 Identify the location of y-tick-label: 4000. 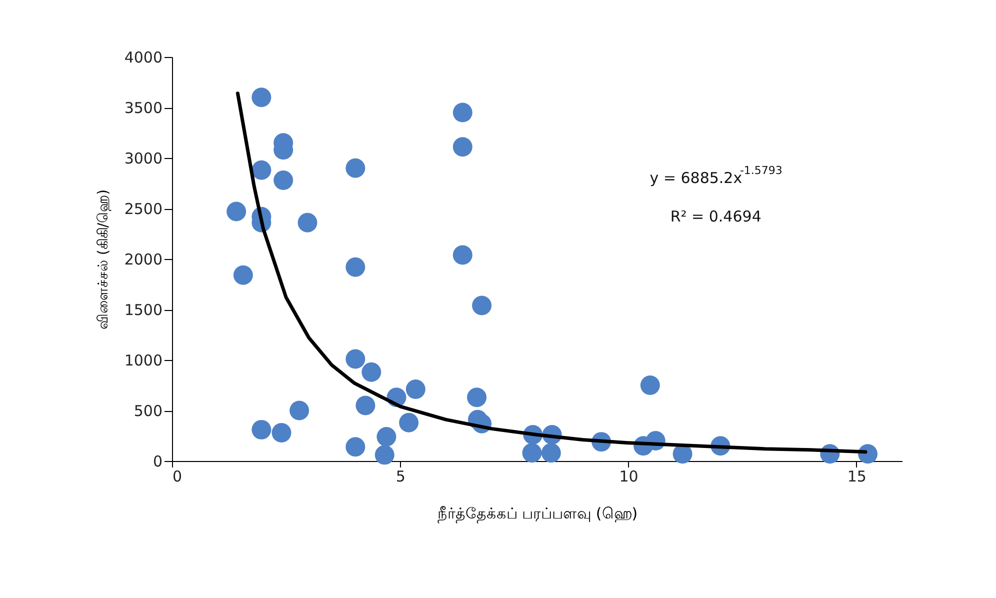
(143, 57).